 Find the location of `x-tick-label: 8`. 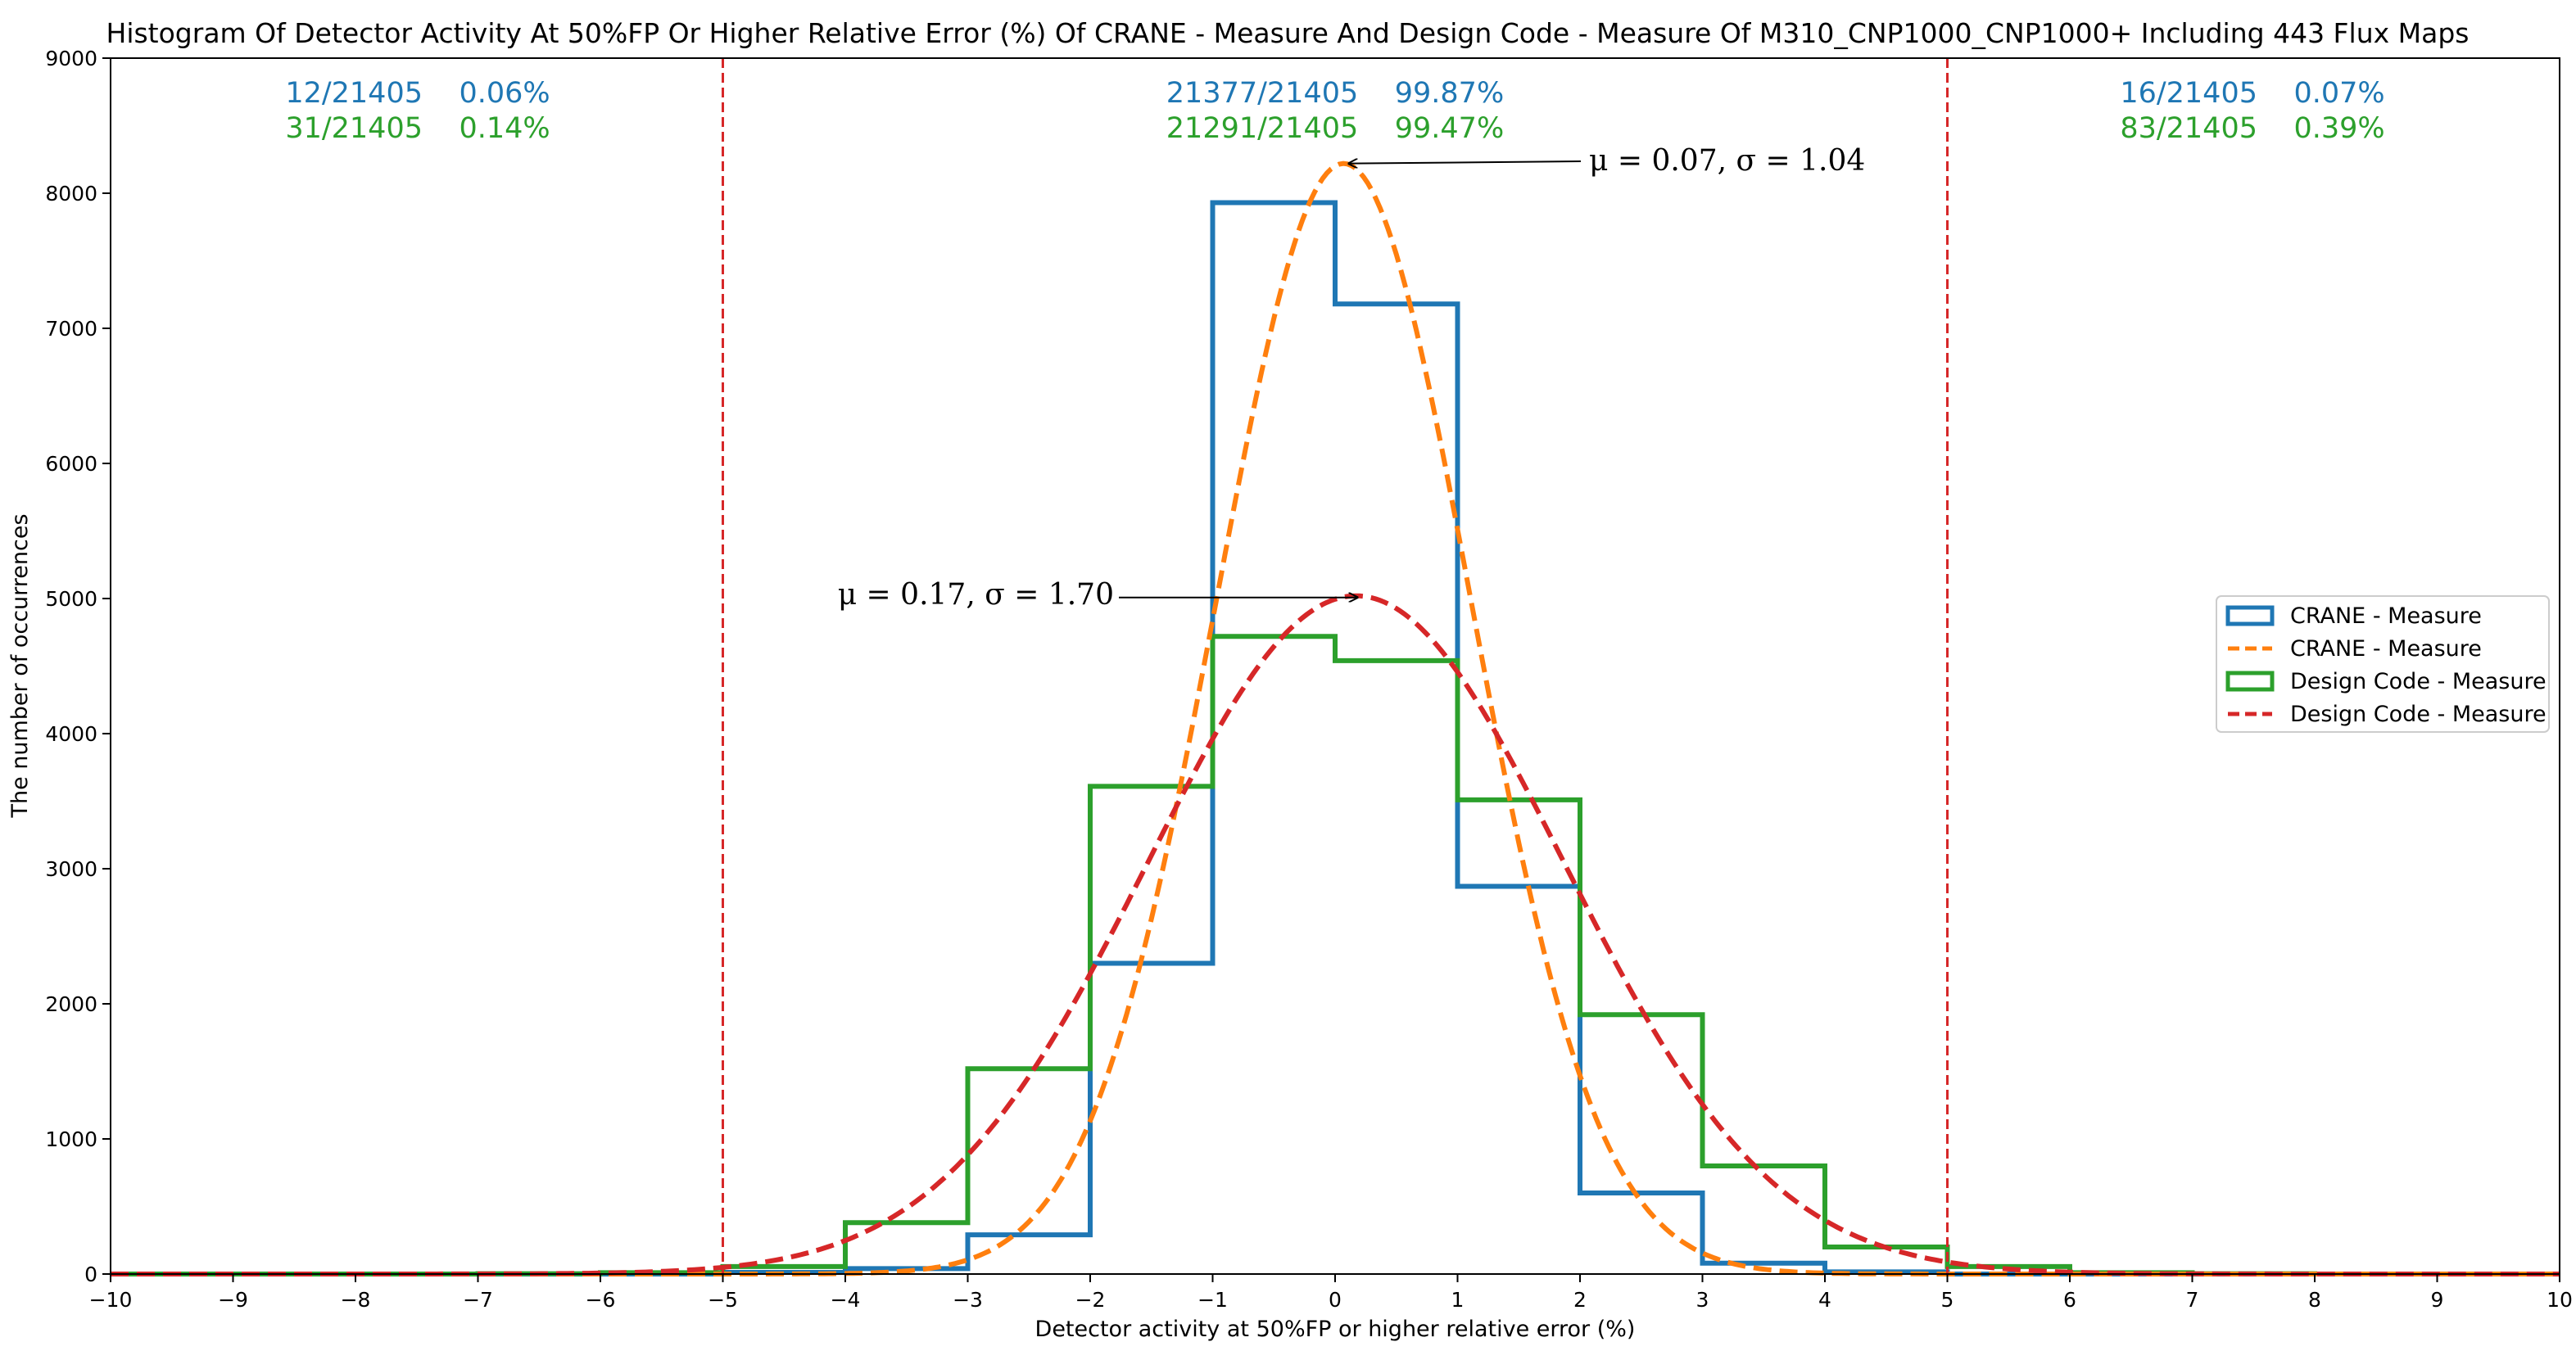

x-tick-label: 8 is located at coordinates (2314, 1300).